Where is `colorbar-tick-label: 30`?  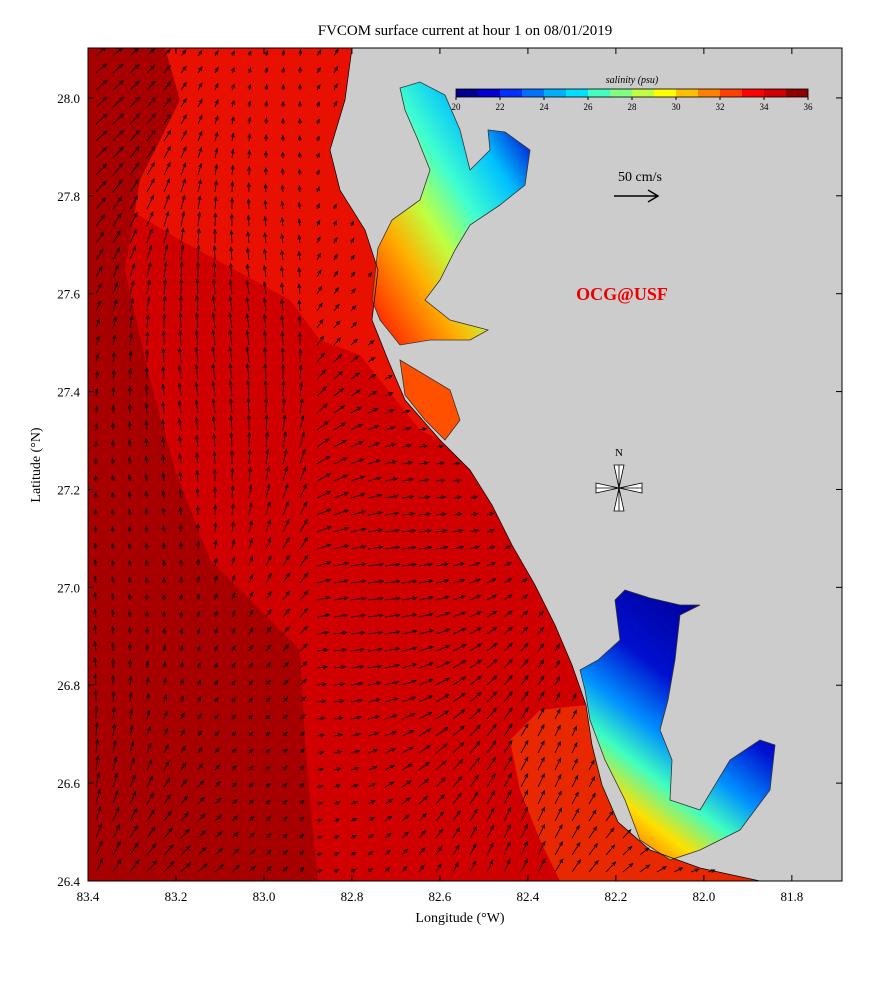
colorbar-tick-label: 30 is located at coordinates (677, 107).